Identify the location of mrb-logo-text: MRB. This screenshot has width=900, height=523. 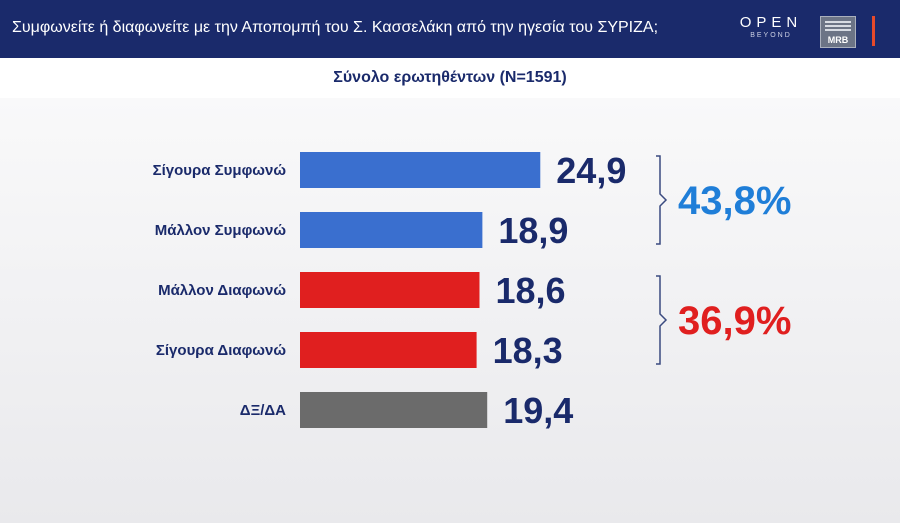
(838, 40).